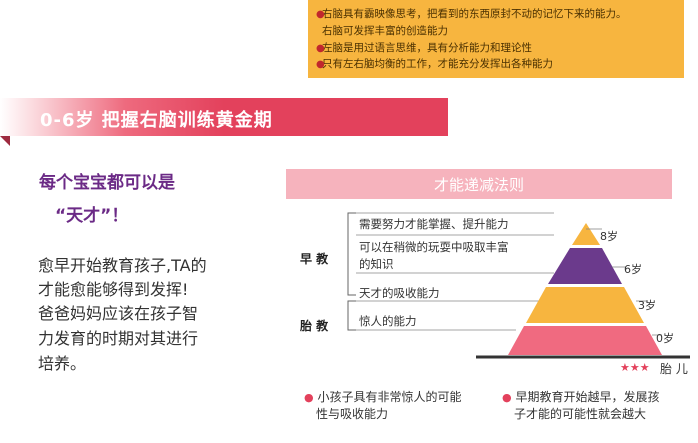 This screenshot has height=443, width=698. I want to click on body-line: 培养。, so click(62, 363).